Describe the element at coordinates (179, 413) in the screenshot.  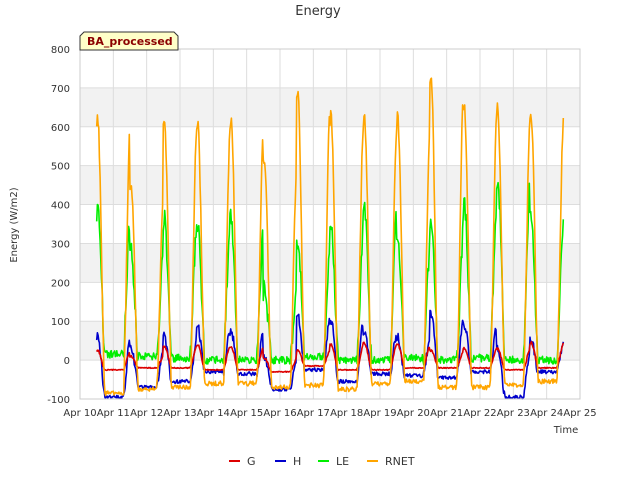
I see `x-tick-label: Apr 13` at that location.